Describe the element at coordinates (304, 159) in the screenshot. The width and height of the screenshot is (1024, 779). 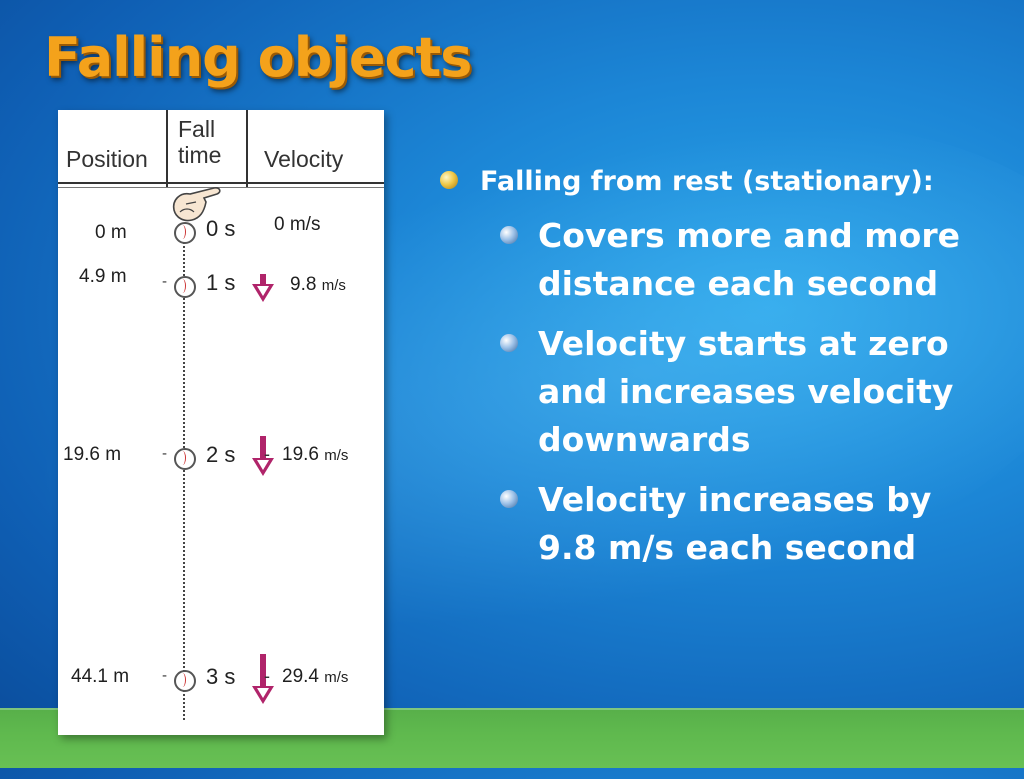
I see `header-velocity: Velocity` at that location.